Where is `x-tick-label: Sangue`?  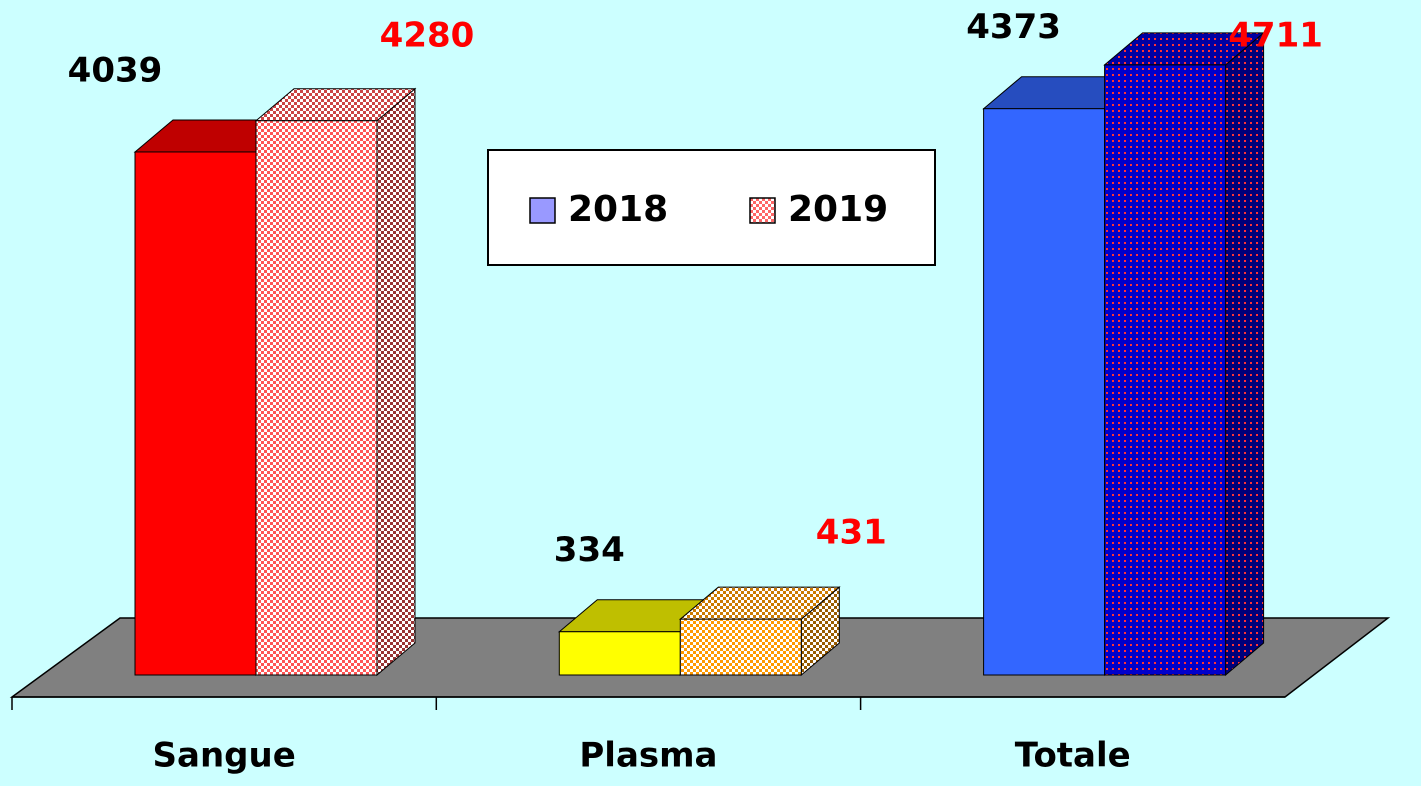
x-tick-label: Sangue is located at coordinates (224, 756).